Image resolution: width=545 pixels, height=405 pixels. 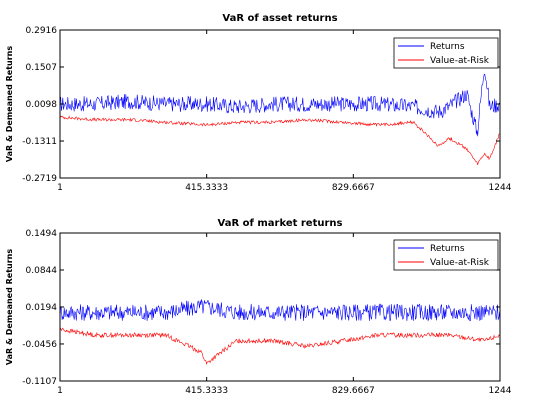 I want to click on y-tick-label: -0.1107, so click(x=39, y=382).